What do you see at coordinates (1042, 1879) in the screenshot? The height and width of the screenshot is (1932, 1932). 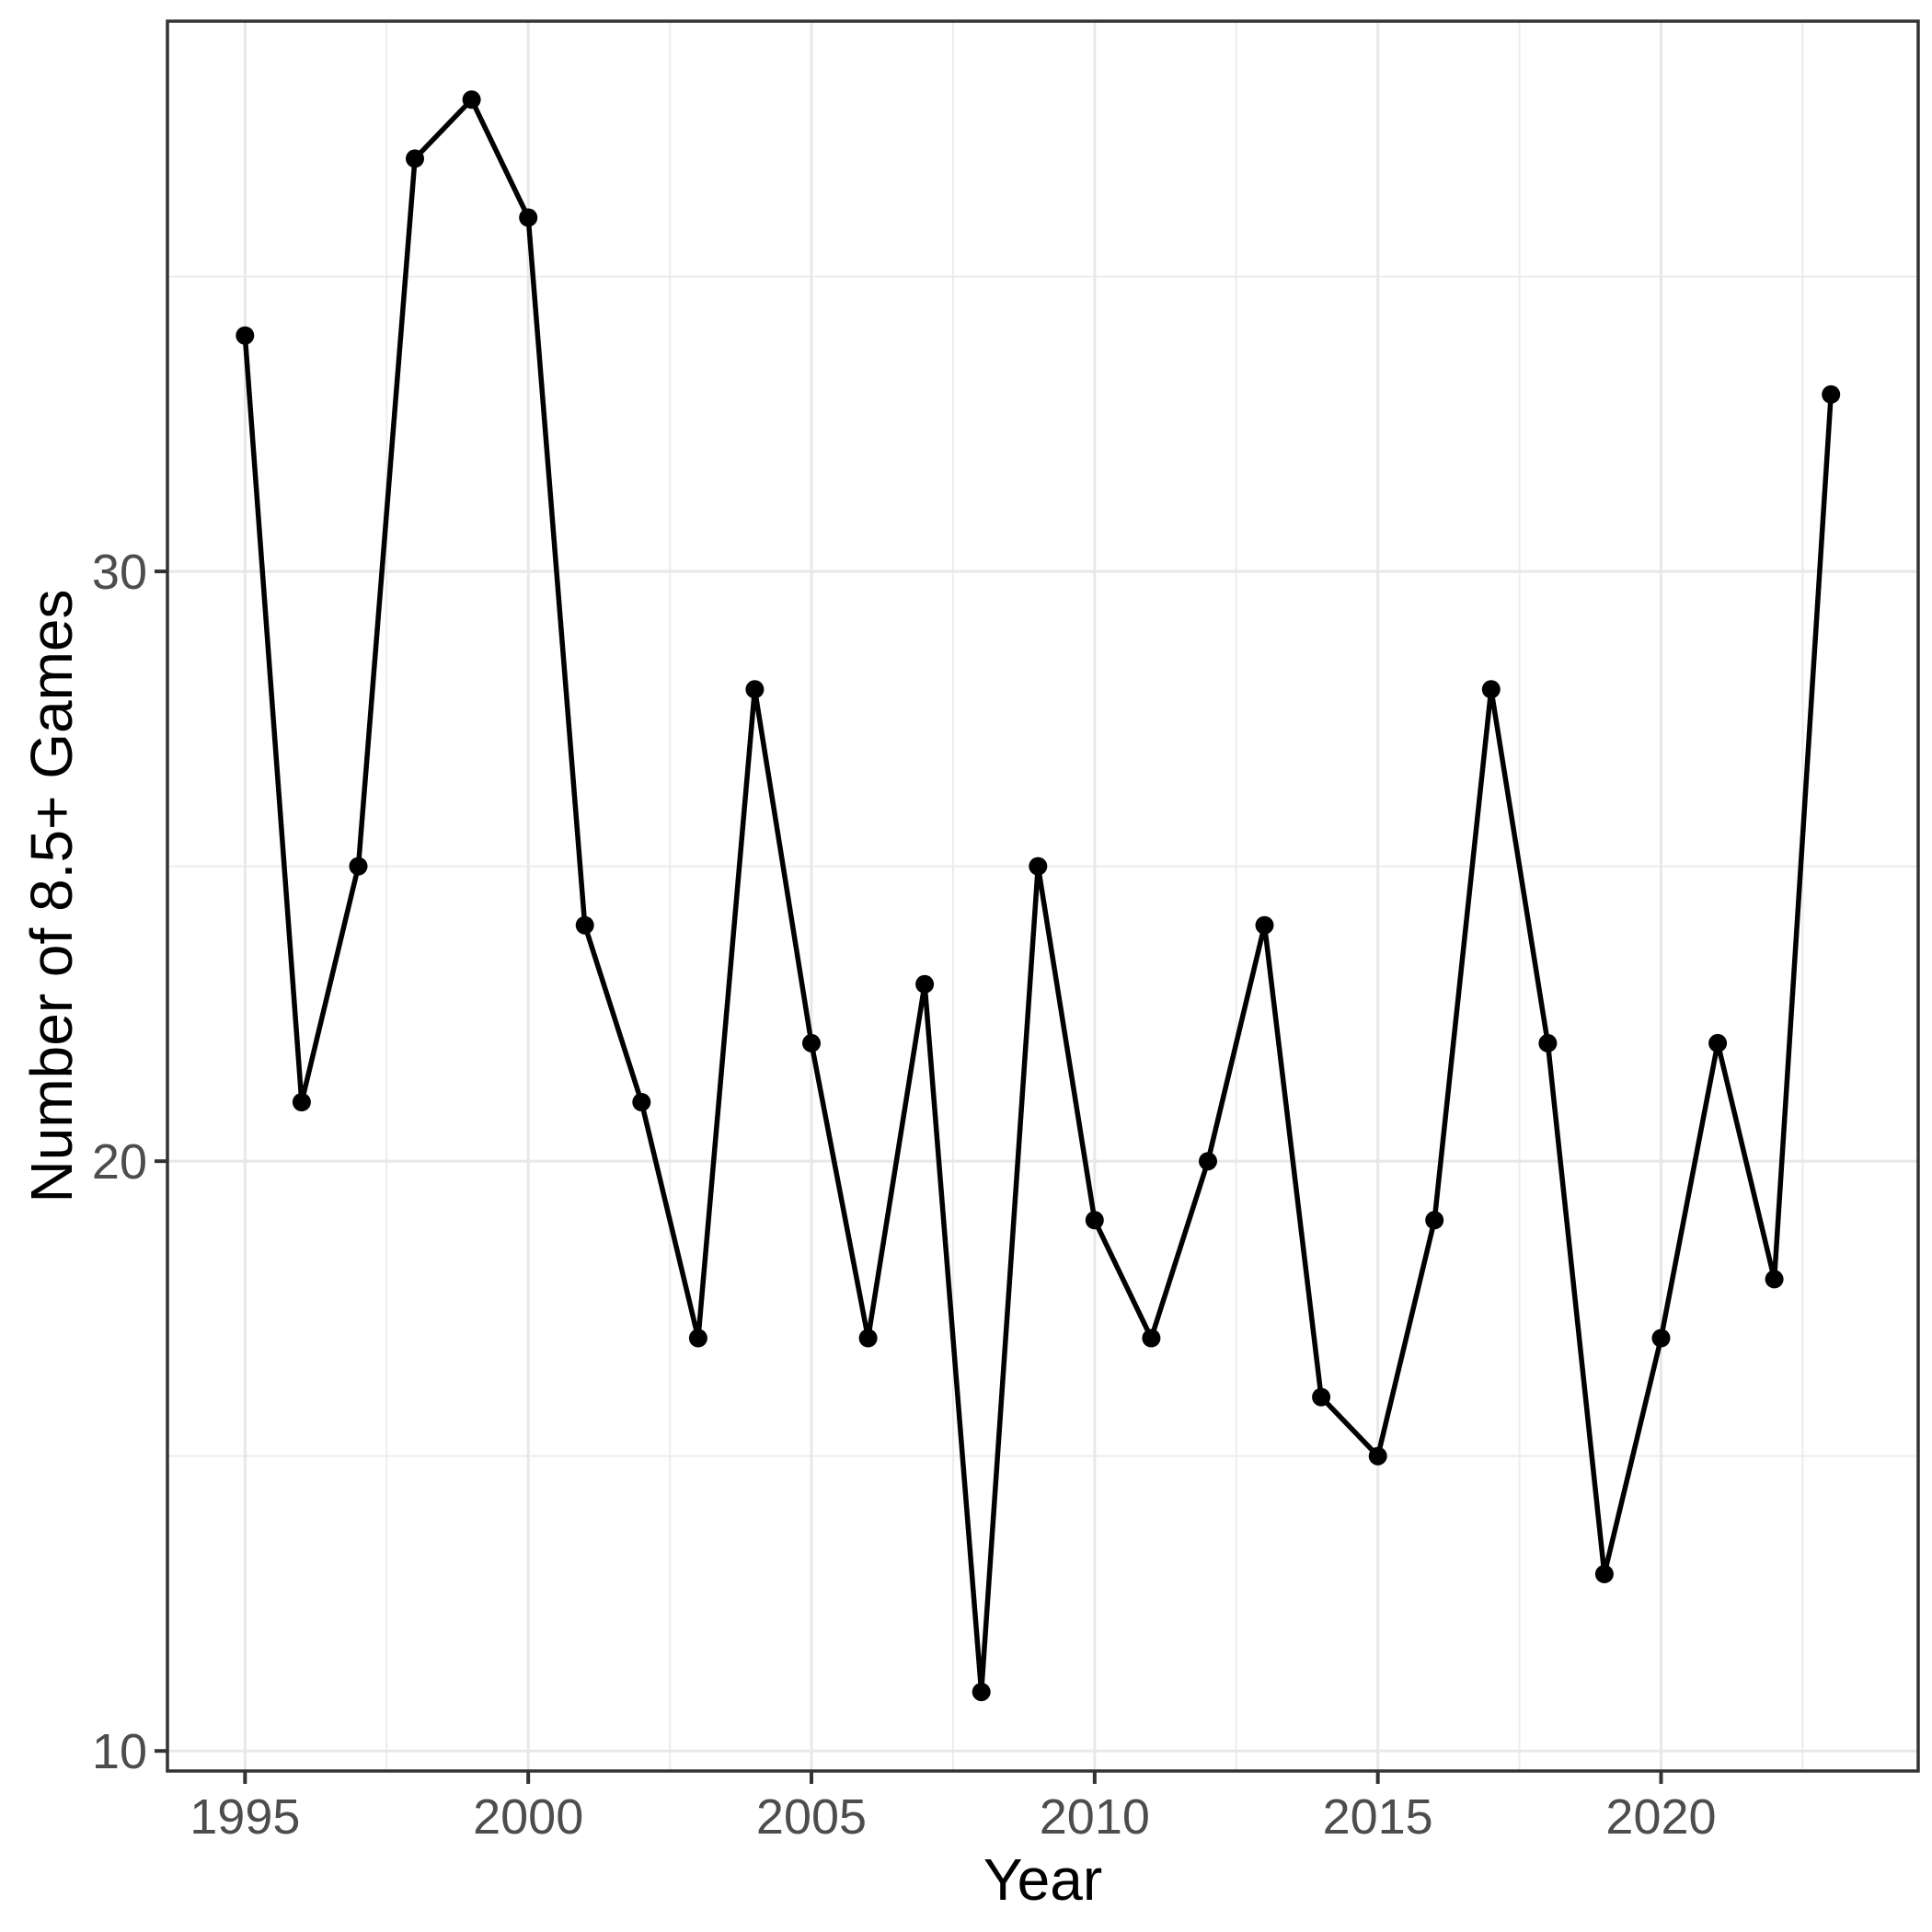 I see `x-axis-title: Year` at bounding box center [1042, 1879].